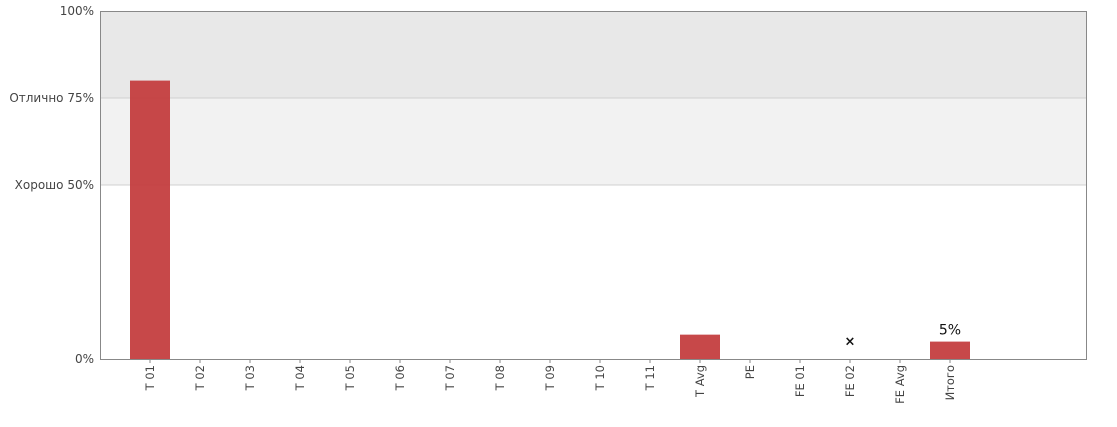  What do you see at coordinates (700, 381) in the screenshot?
I see `x-tick-label: T Avg` at bounding box center [700, 381].